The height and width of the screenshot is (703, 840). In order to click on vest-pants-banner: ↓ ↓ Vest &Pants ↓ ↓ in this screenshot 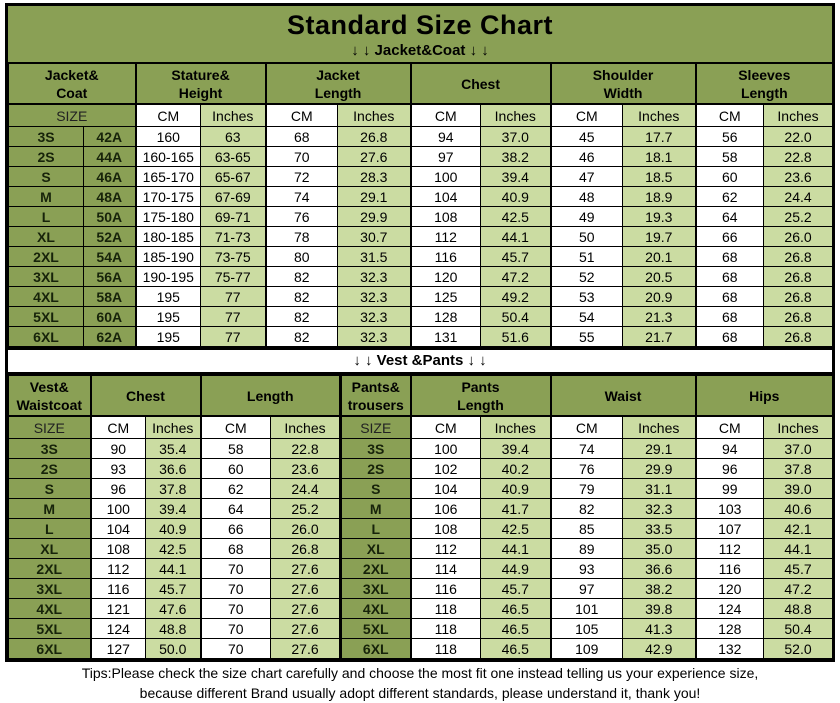, I will do `click(420, 361)`.